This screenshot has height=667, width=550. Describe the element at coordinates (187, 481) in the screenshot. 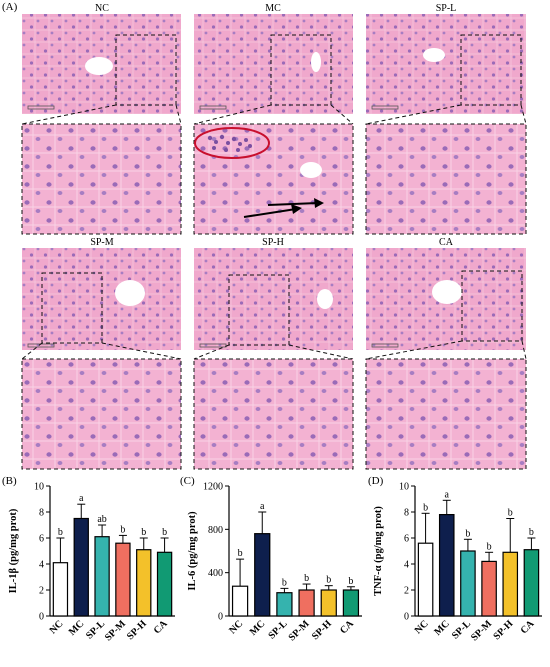

I see `panel-c-label: (C)` at that location.